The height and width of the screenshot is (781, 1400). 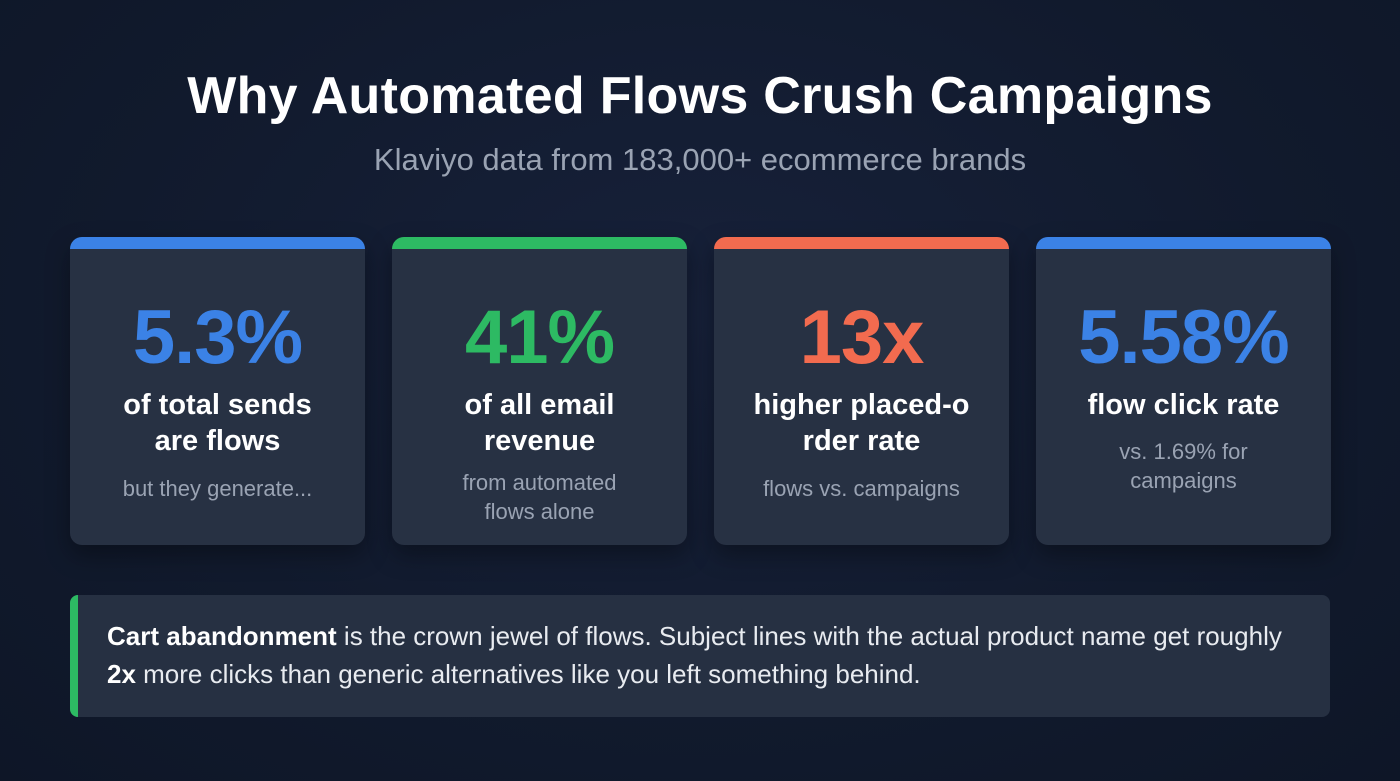 What do you see at coordinates (121, 674) in the screenshot?
I see `callout-bold-mid: 2x` at bounding box center [121, 674].